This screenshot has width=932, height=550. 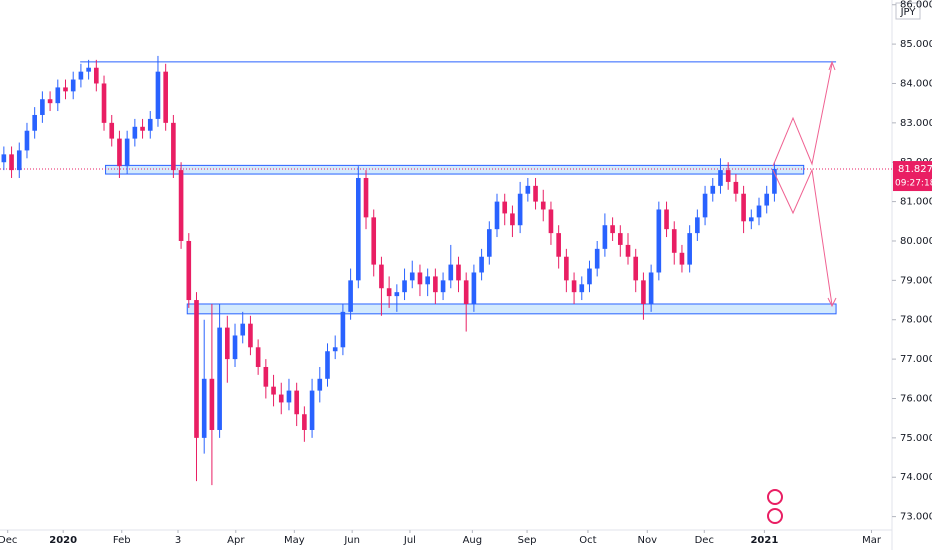 I want to click on y-tick-label: 86.000, so click(x=916, y=5).